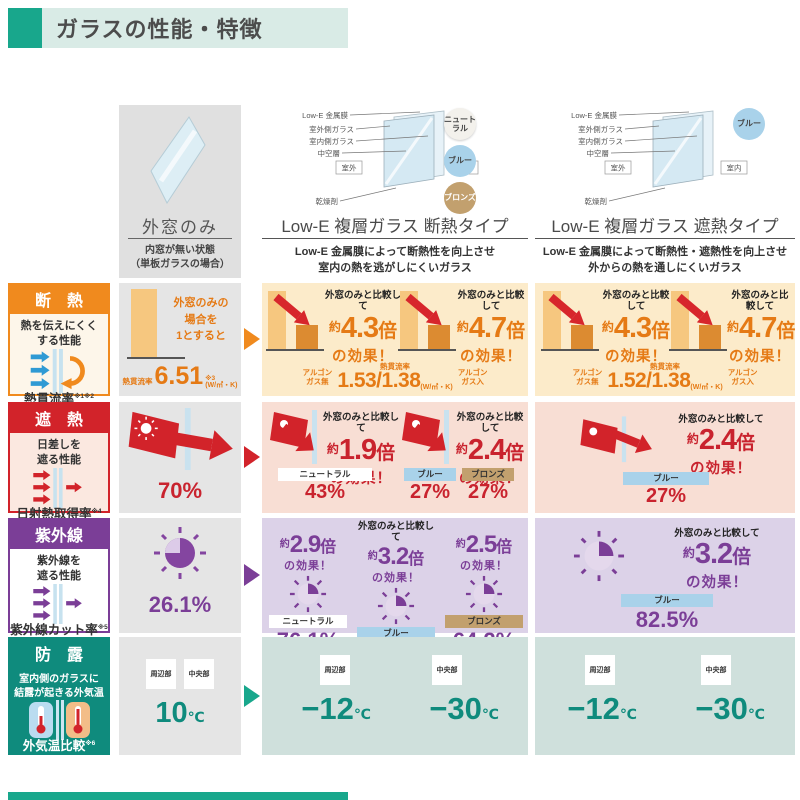 The height and width of the screenshot is (800, 800). I want to click on comparison-a: 外窓のみと比較して 約1.9倍 の効果！, so click(360, 449).